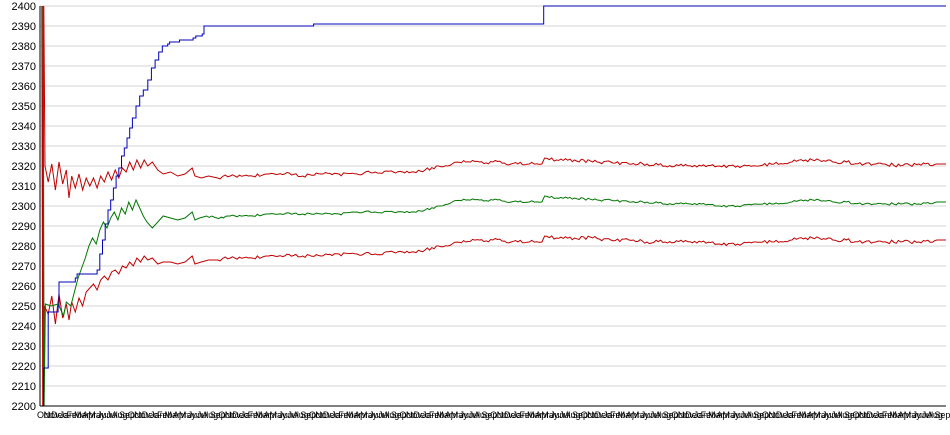 The height and width of the screenshot is (435, 950). Describe the element at coordinates (24, 167) in the screenshot. I see `y-tick-label: 2320` at that location.